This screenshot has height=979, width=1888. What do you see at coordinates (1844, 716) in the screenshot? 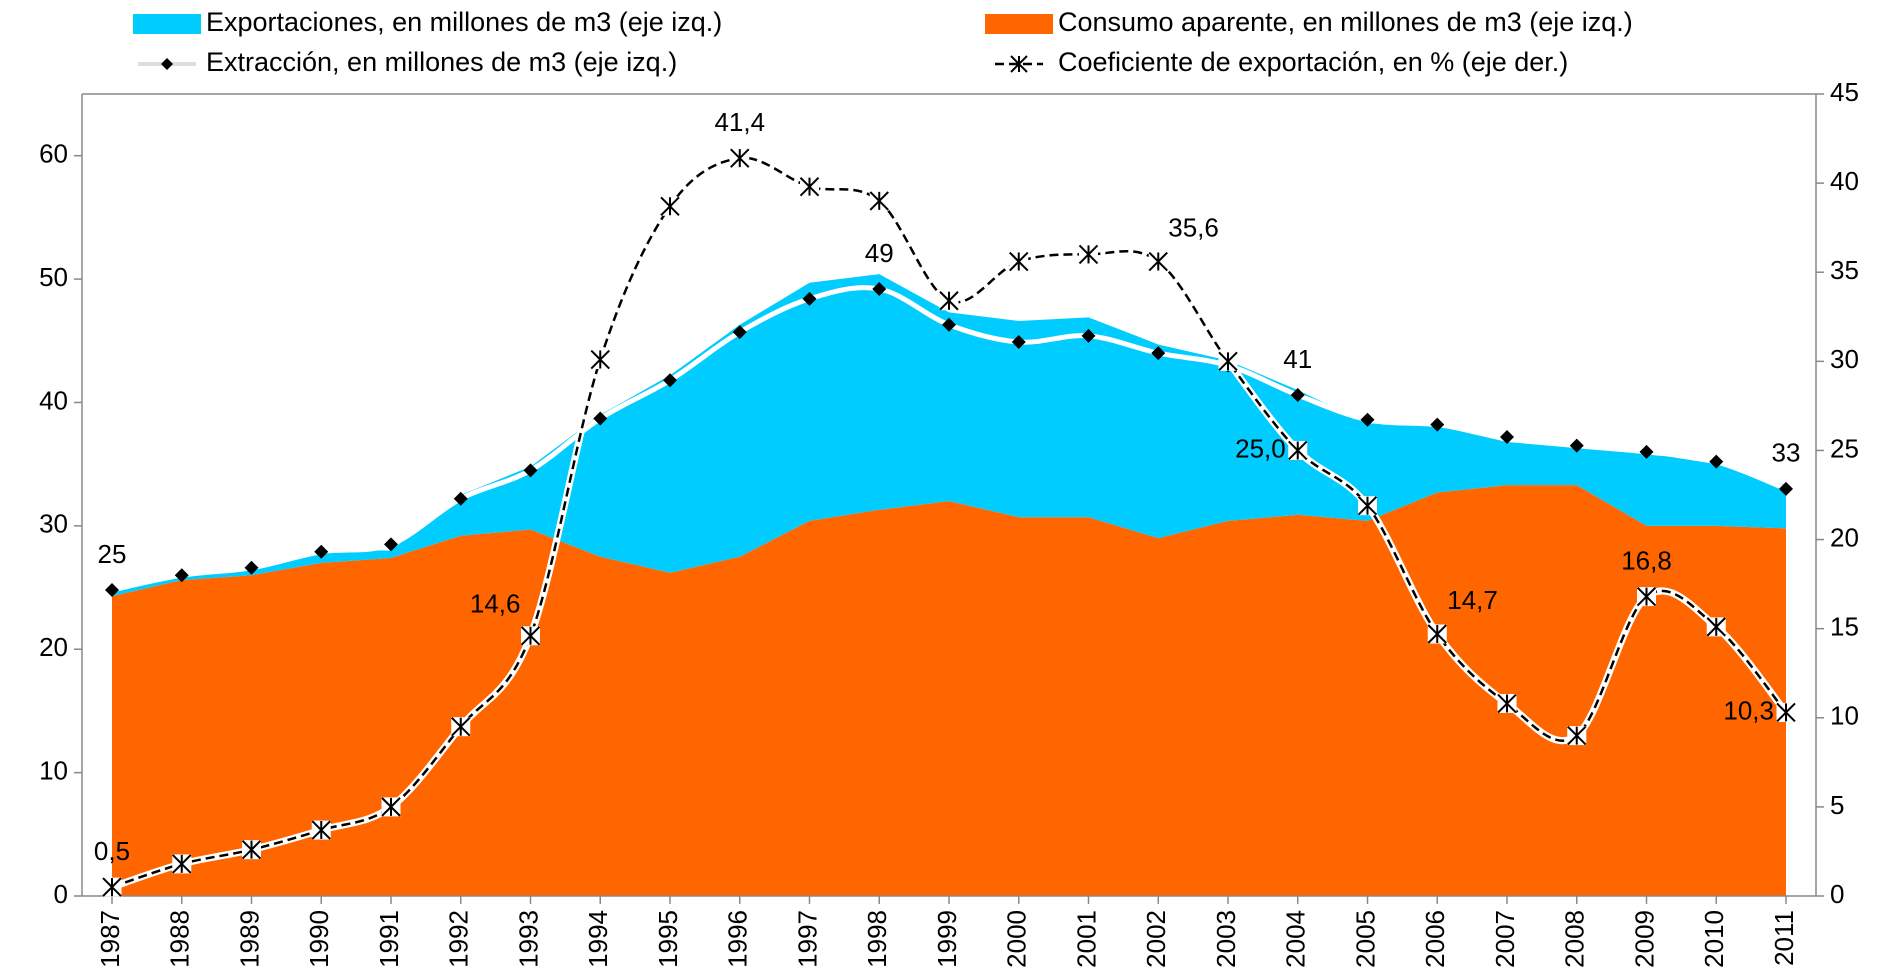
I see `y2-tick-label: 10` at bounding box center [1844, 716].